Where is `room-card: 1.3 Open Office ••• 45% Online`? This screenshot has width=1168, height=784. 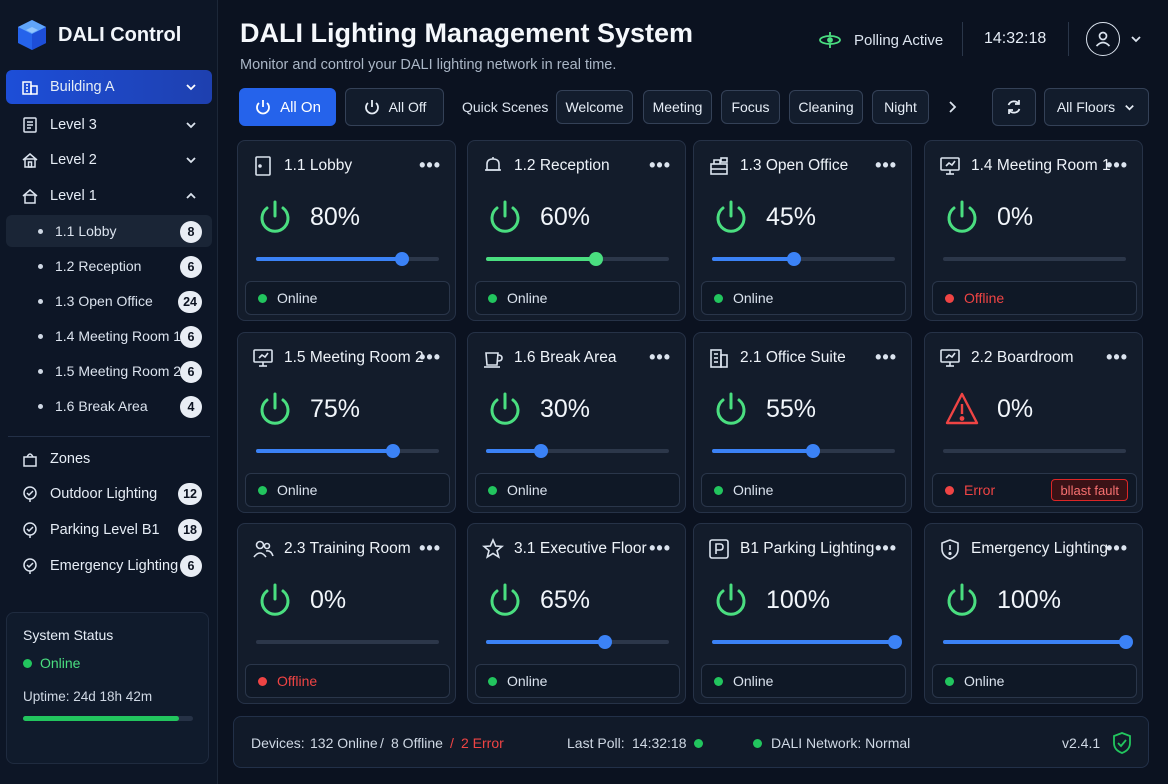
room-card: 1.3 Open Office ••• 45% Online is located at coordinates (802, 230).